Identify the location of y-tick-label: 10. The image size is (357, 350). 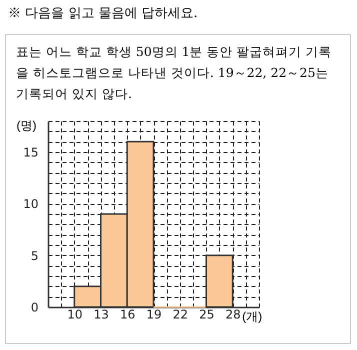
(30, 204).